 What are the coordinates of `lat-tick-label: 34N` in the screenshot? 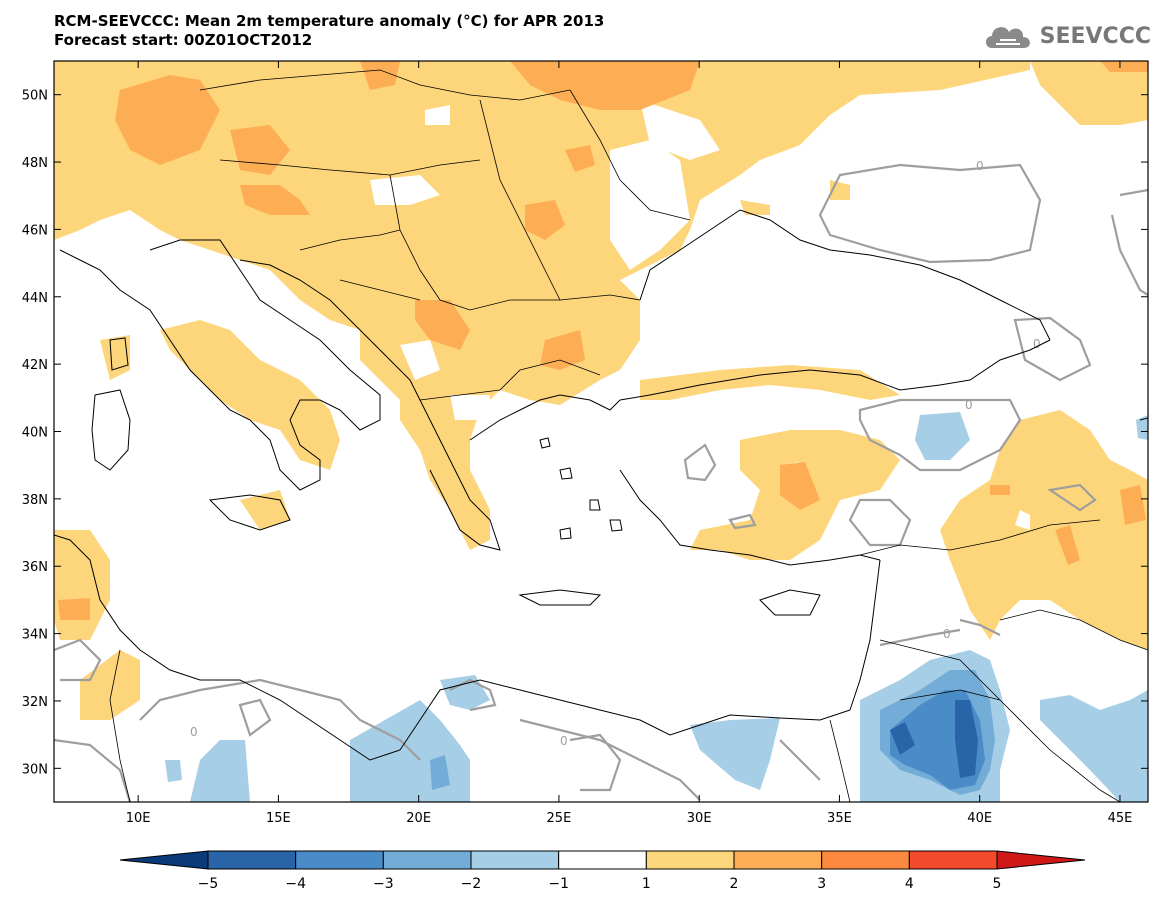 It's located at (35, 635).